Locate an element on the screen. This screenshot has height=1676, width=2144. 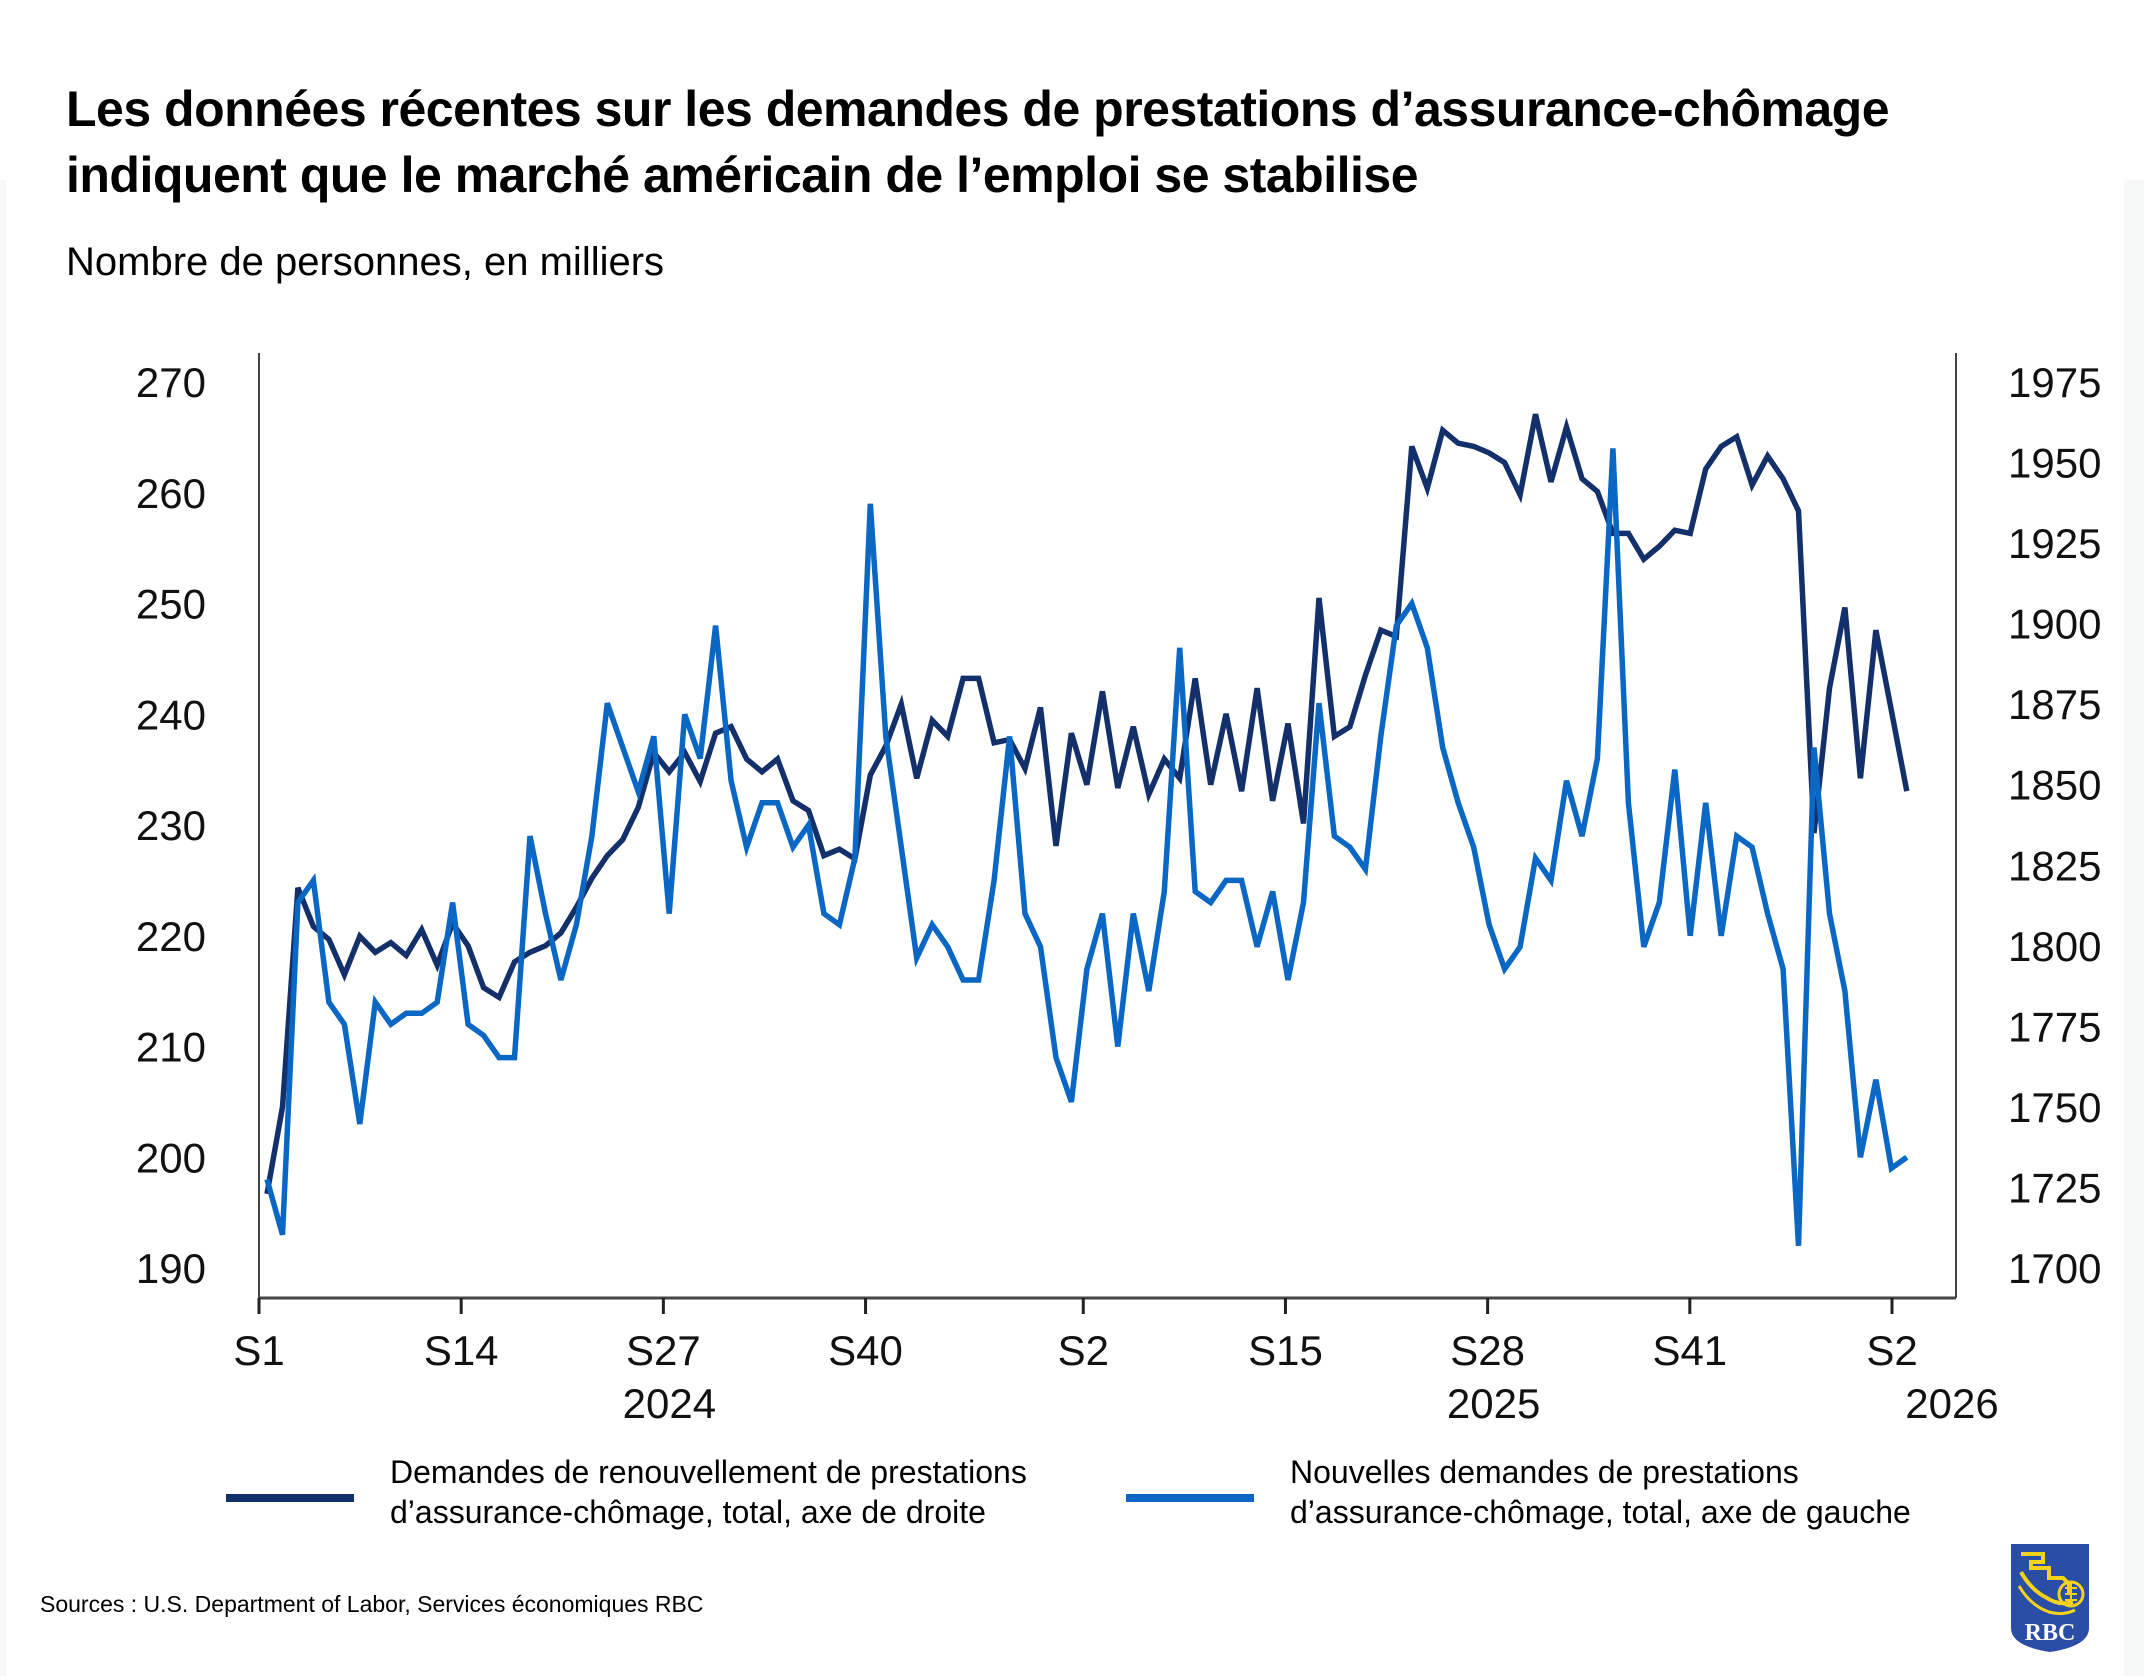
left-tick-label: 230 is located at coordinates (171, 825).